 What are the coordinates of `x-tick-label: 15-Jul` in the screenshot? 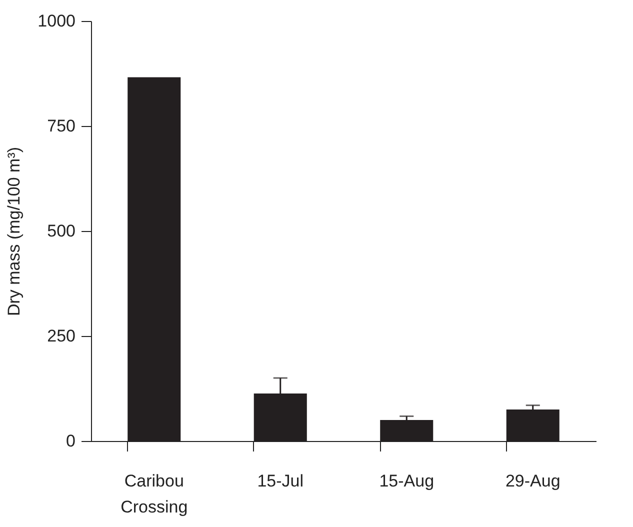 It's located at (280, 481).